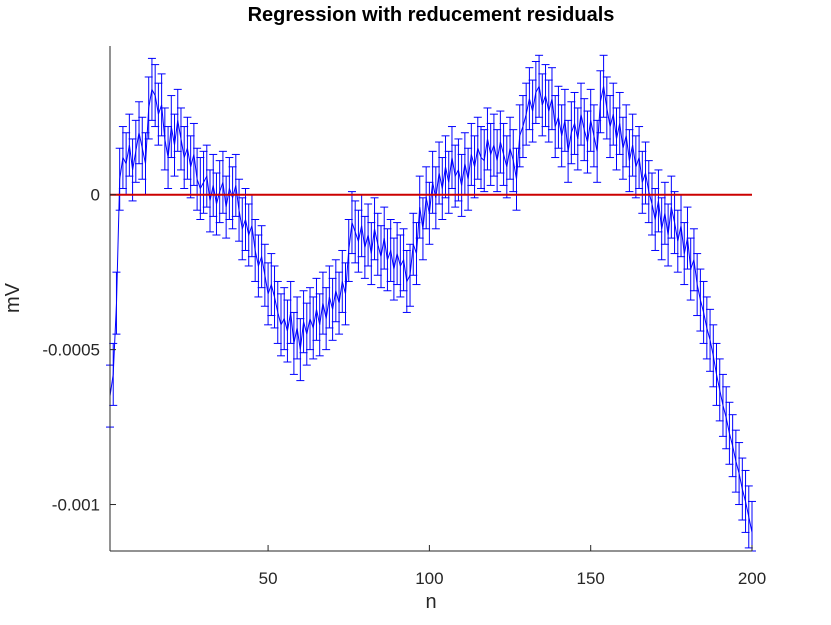 The height and width of the screenshot is (625, 831). I want to click on y-axis-ticks: 0 -0.0005 -0.001, so click(79, 350).